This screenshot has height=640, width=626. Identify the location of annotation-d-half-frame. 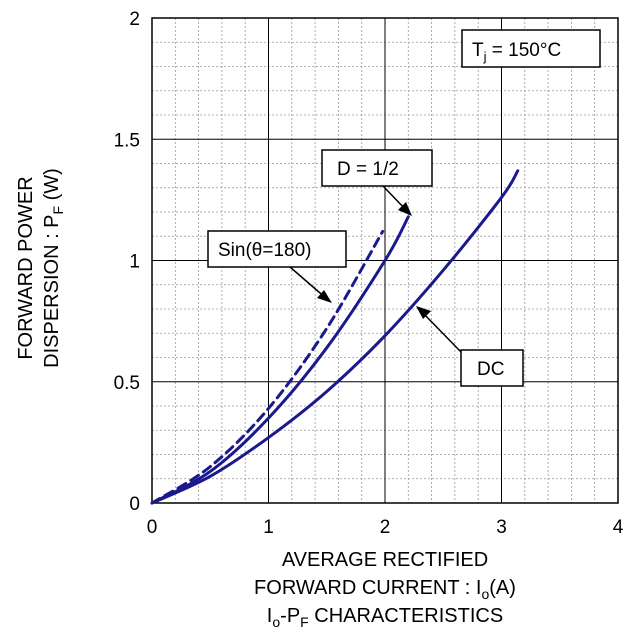
(377, 168).